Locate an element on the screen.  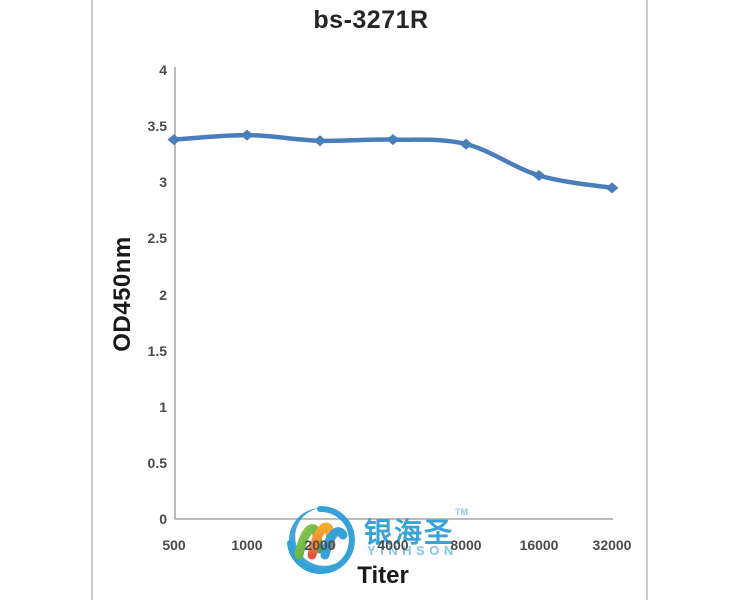
y-tick-label: 3.5 is located at coordinates (157, 126).